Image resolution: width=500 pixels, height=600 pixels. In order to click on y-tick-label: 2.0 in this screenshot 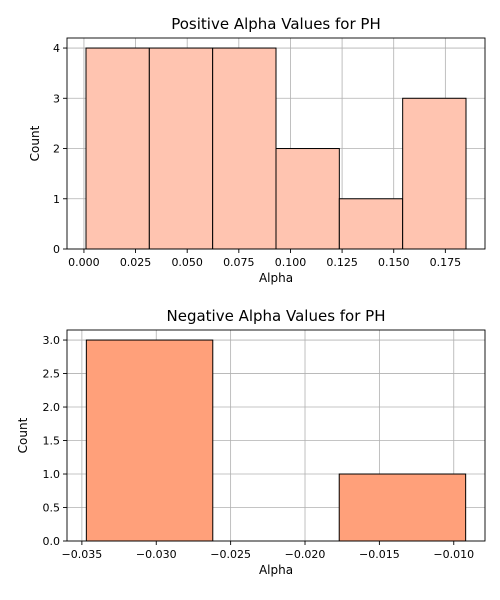, I will do `click(52, 407)`.